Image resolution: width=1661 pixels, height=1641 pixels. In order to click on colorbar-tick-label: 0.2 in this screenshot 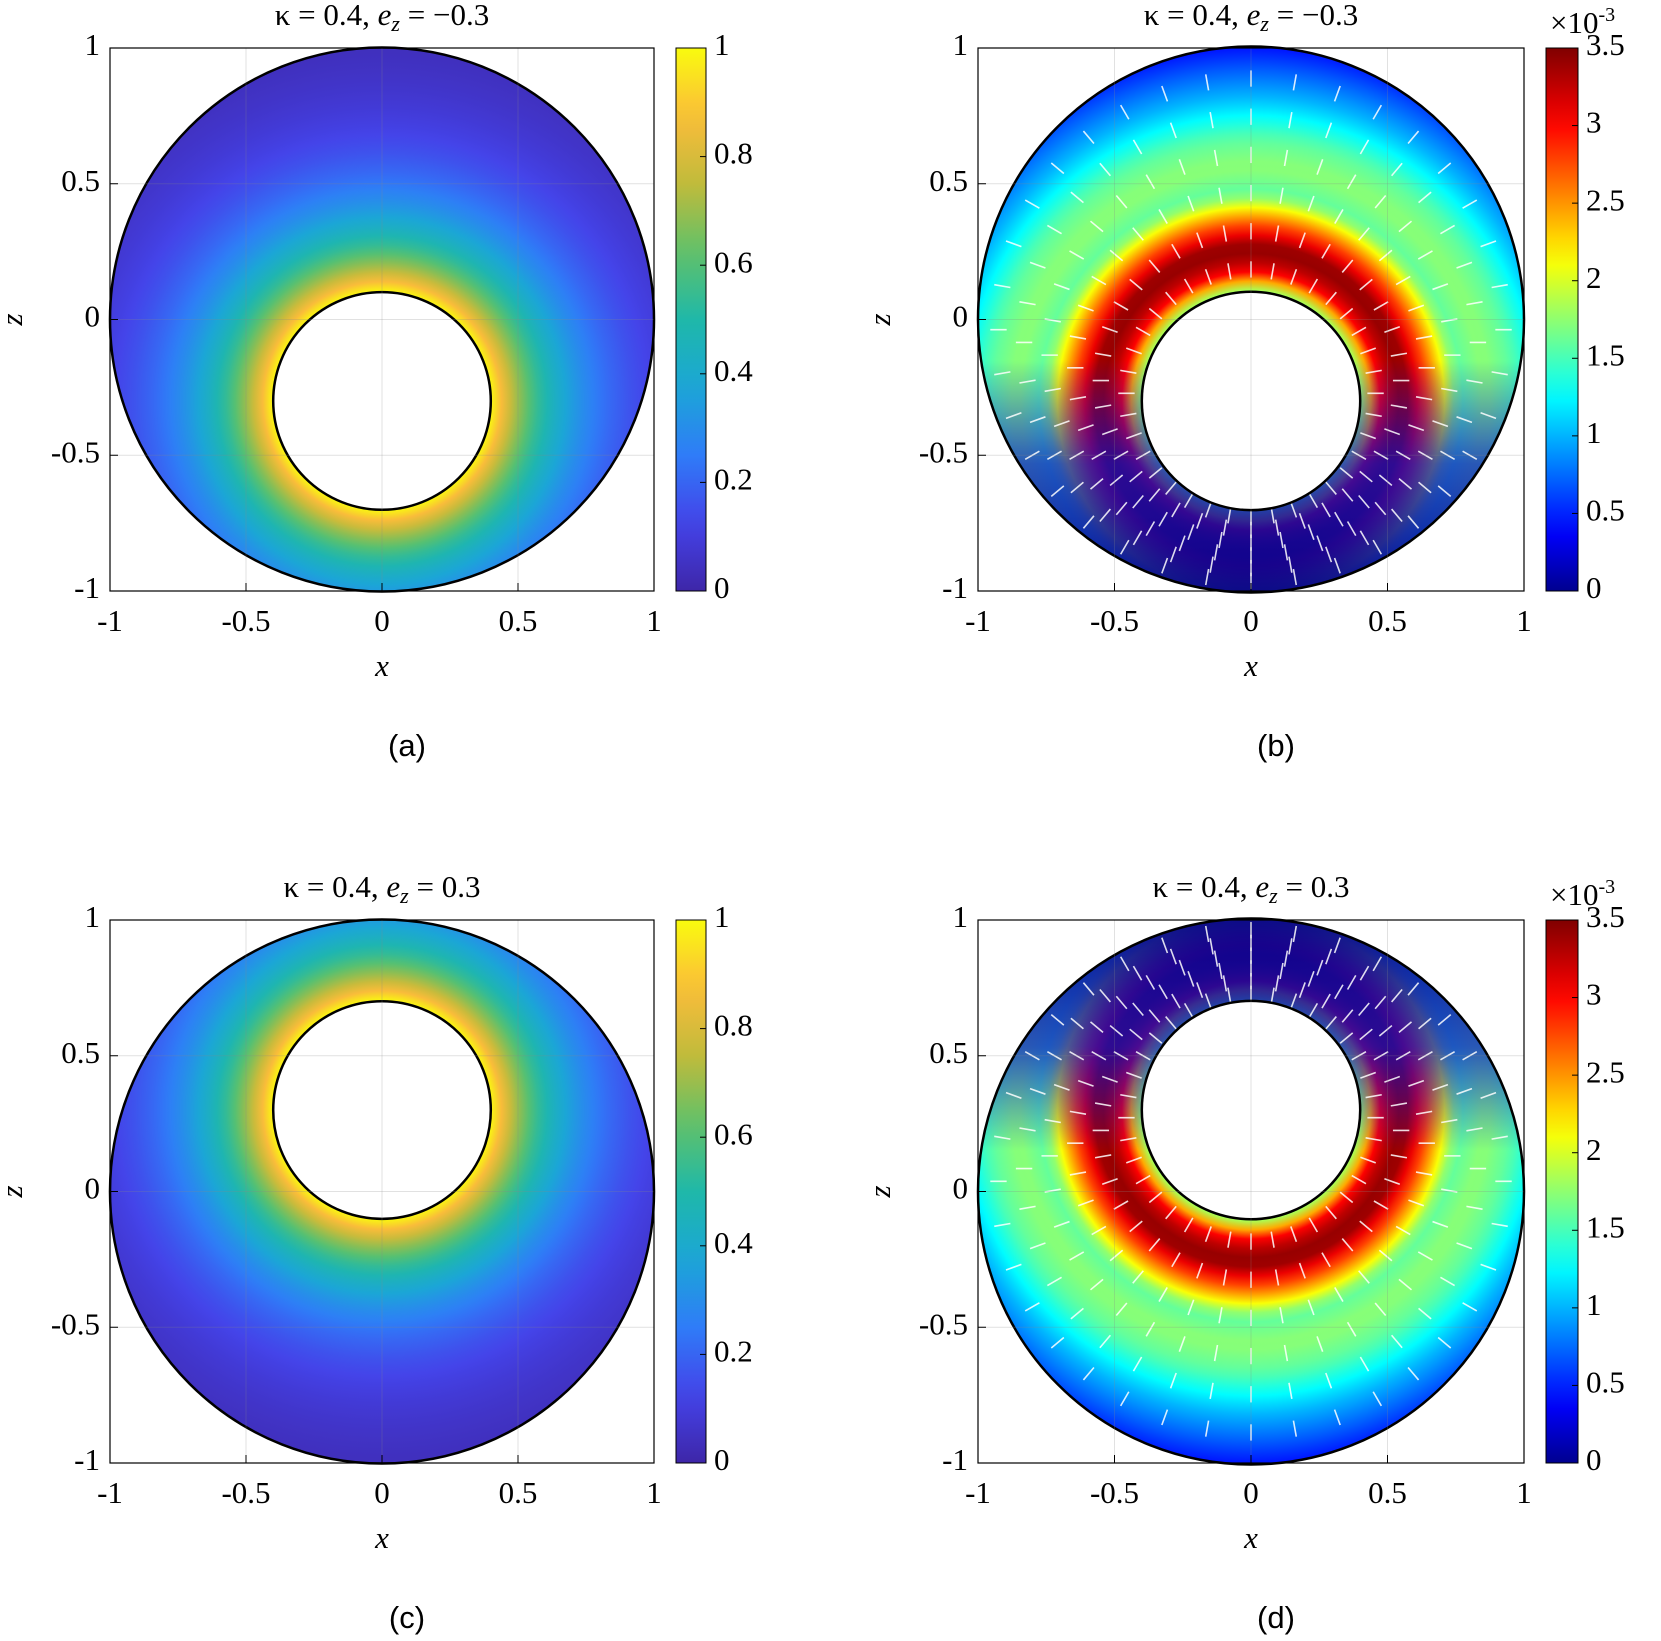, I will do `click(733, 1351)`.